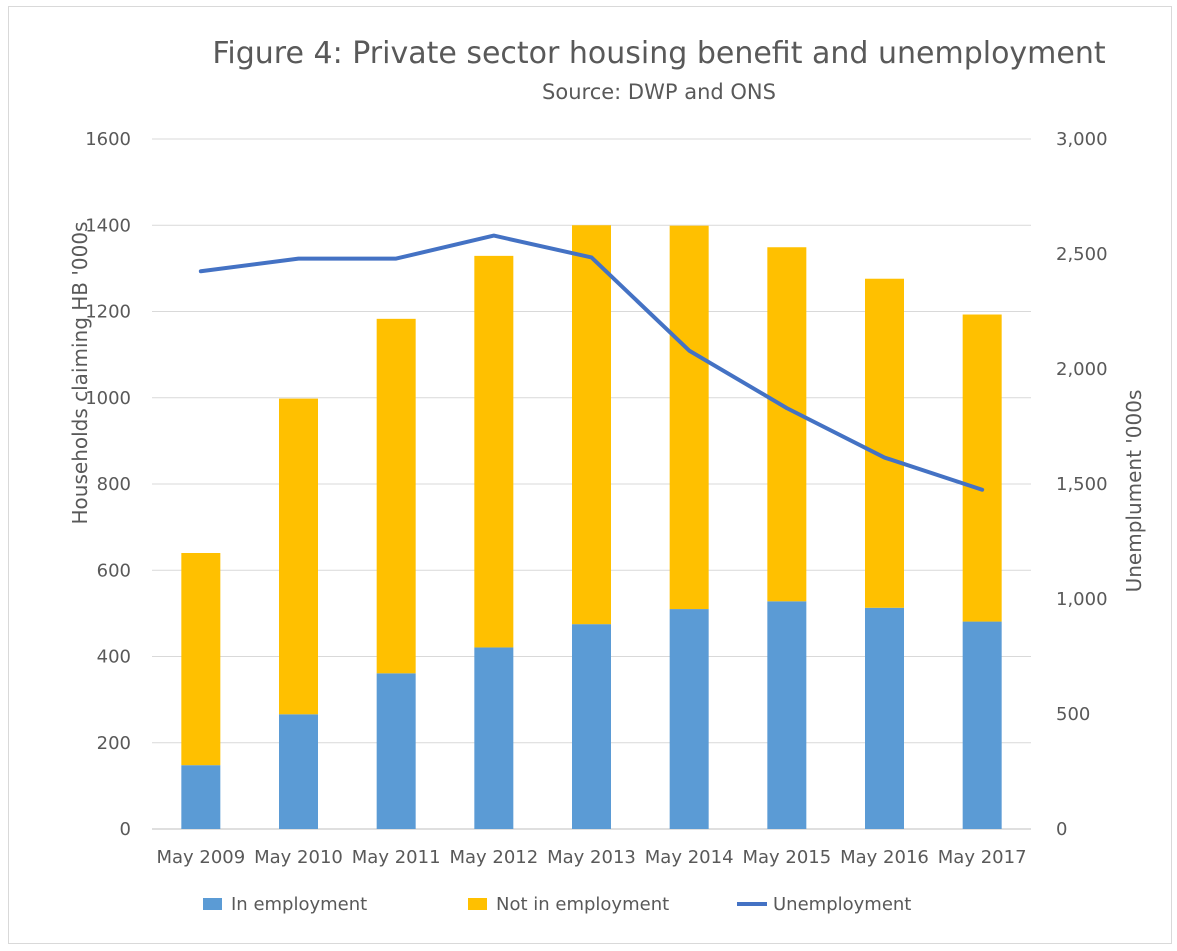 This screenshot has width=1177, height=951. Describe the element at coordinates (659, 92) in the screenshot. I see `chart-subtitle: Source: DWP and ONS` at that location.